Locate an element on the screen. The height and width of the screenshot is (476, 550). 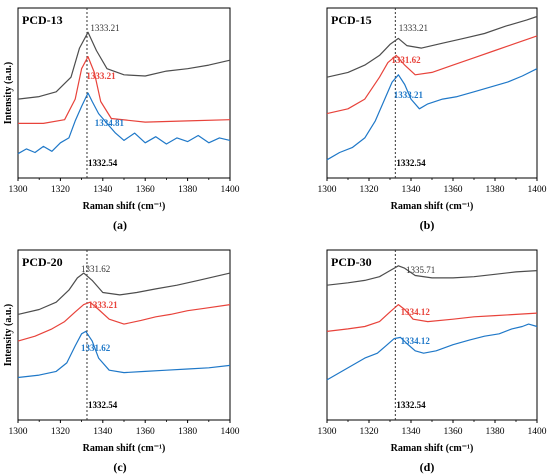
subfigure-label: (c) is located at coordinates (119, 467).